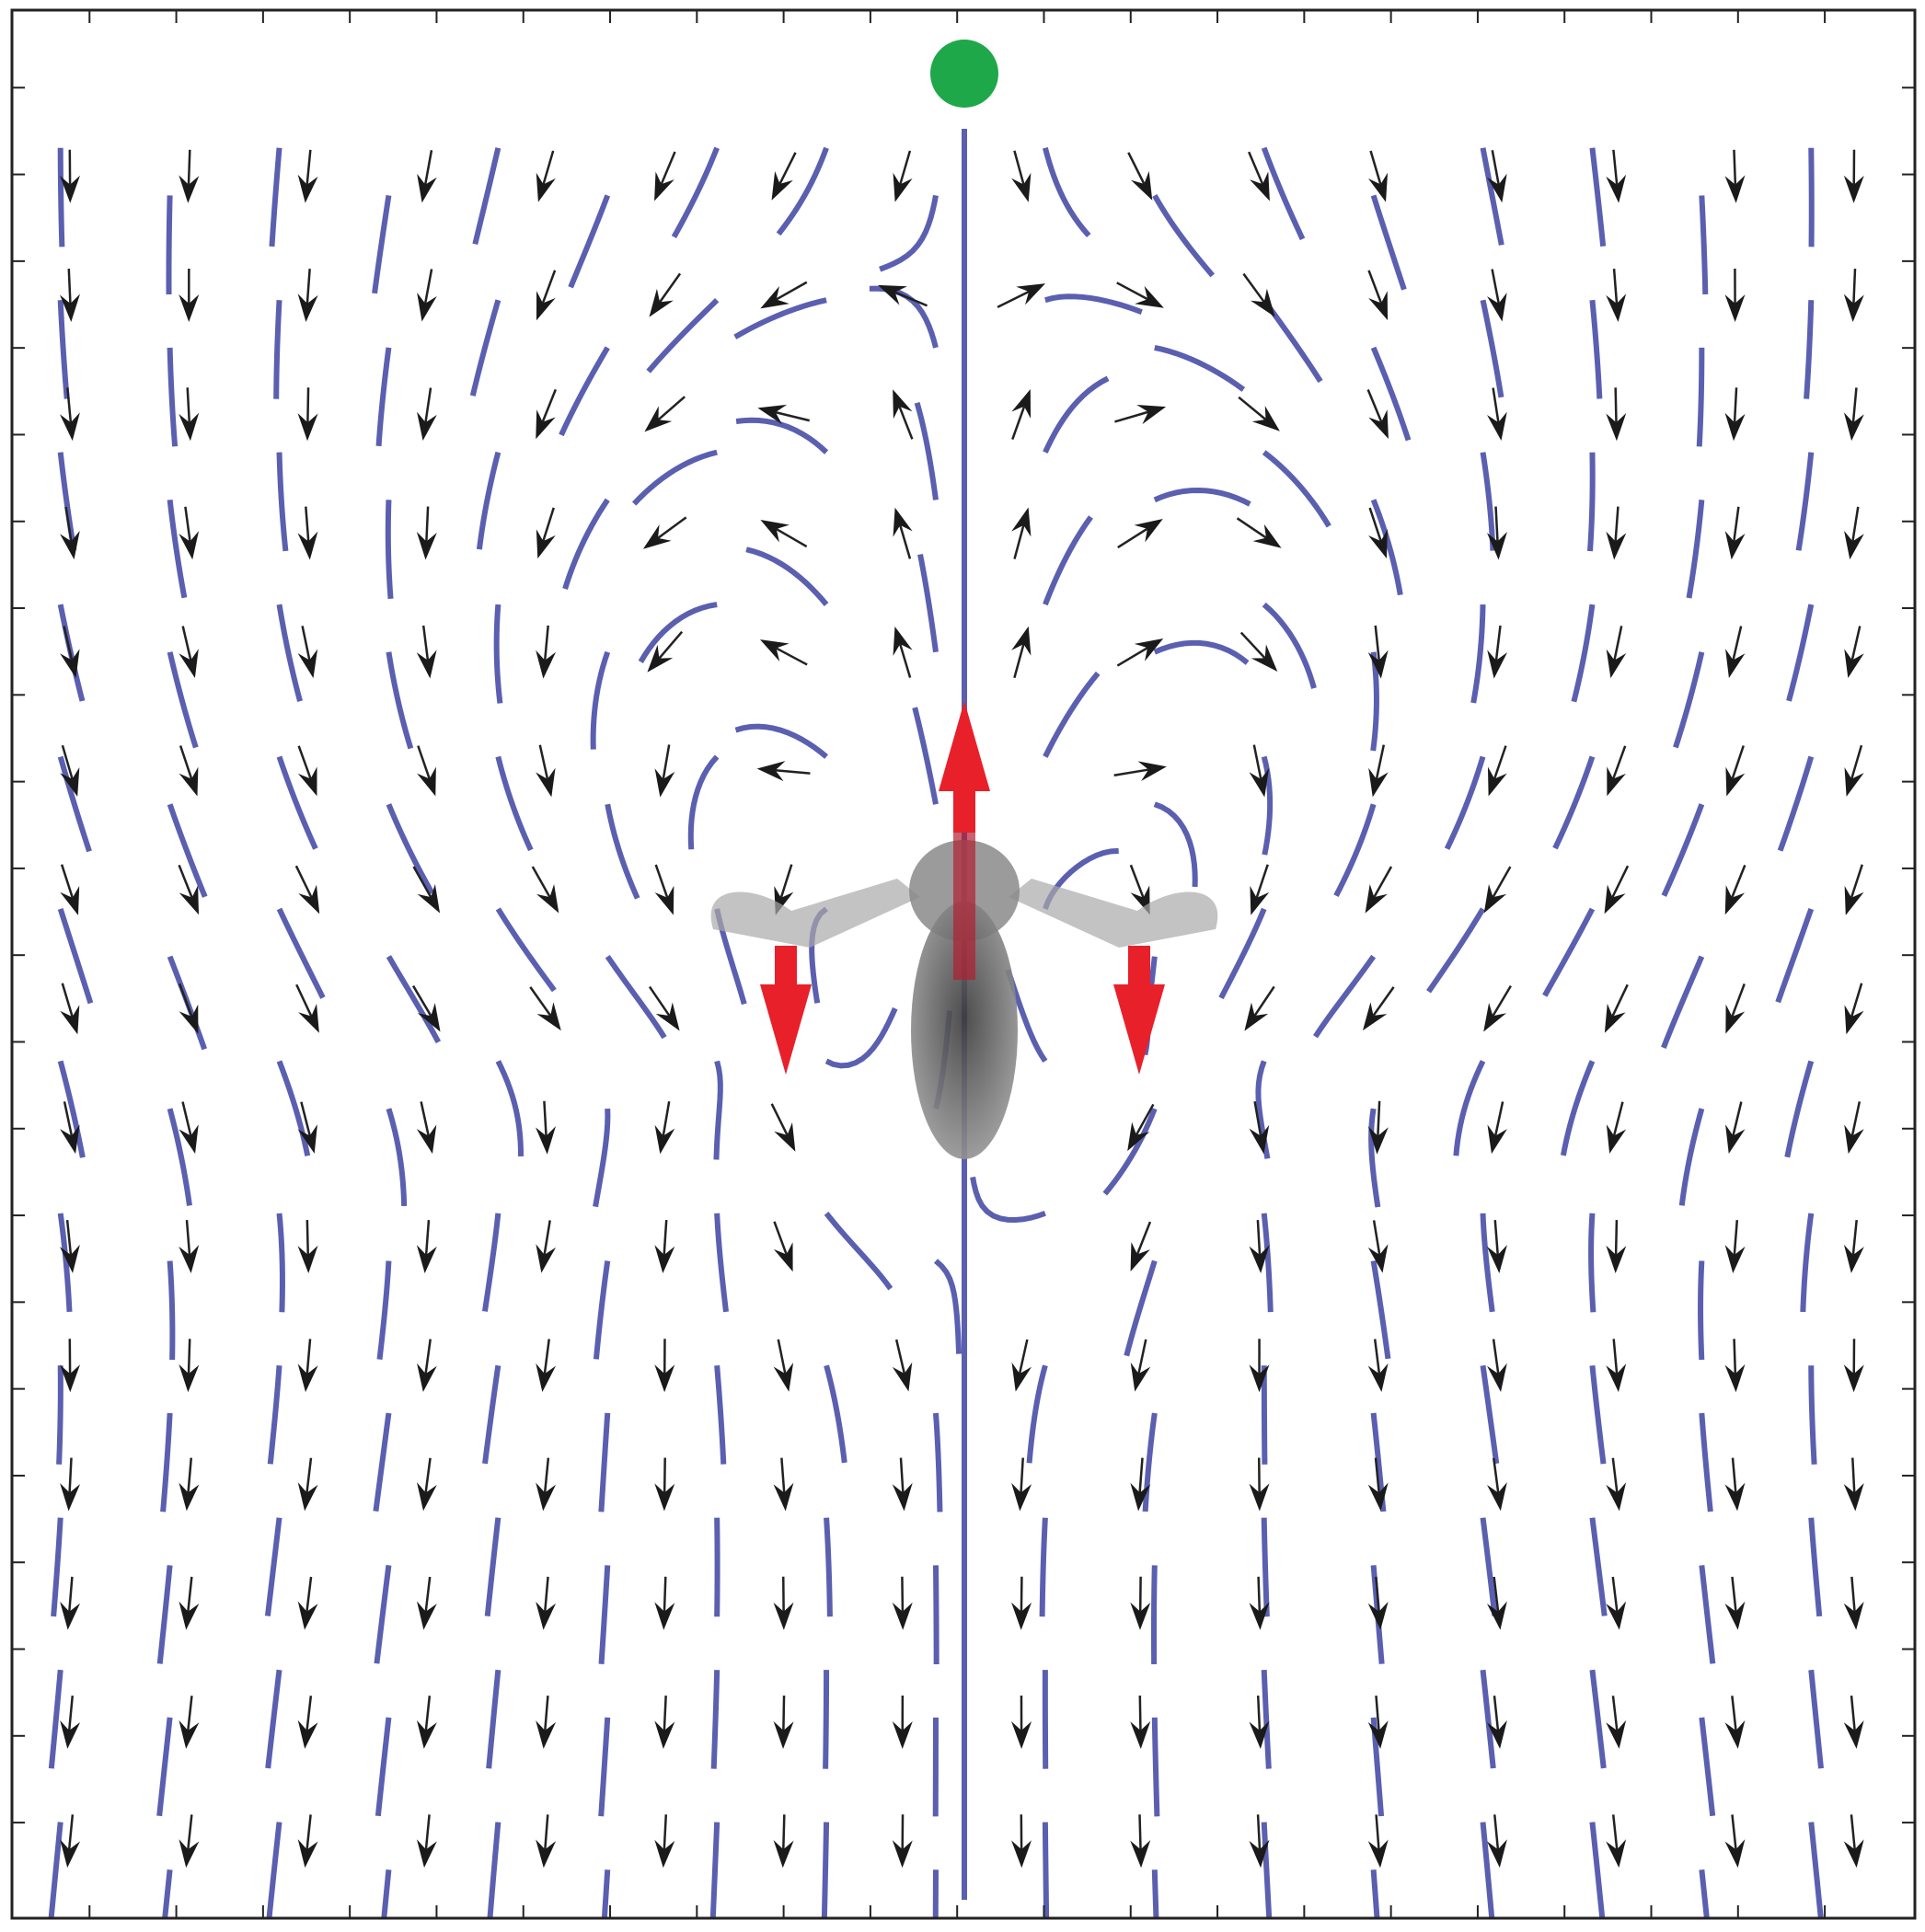  What do you see at coordinates (964, 767) in the screenshot?
I see `force-arrow-up` at bounding box center [964, 767].